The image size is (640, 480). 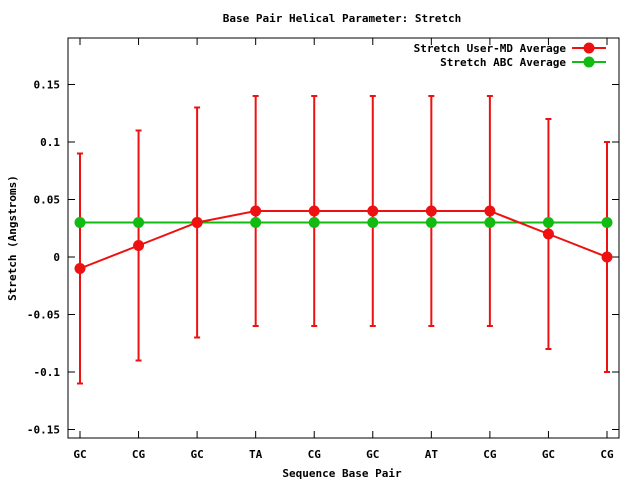 What do you see at coordinates (256, 454) in the screenshot?
I see `x-tick-label: TA` at bounding box center [256, 454].